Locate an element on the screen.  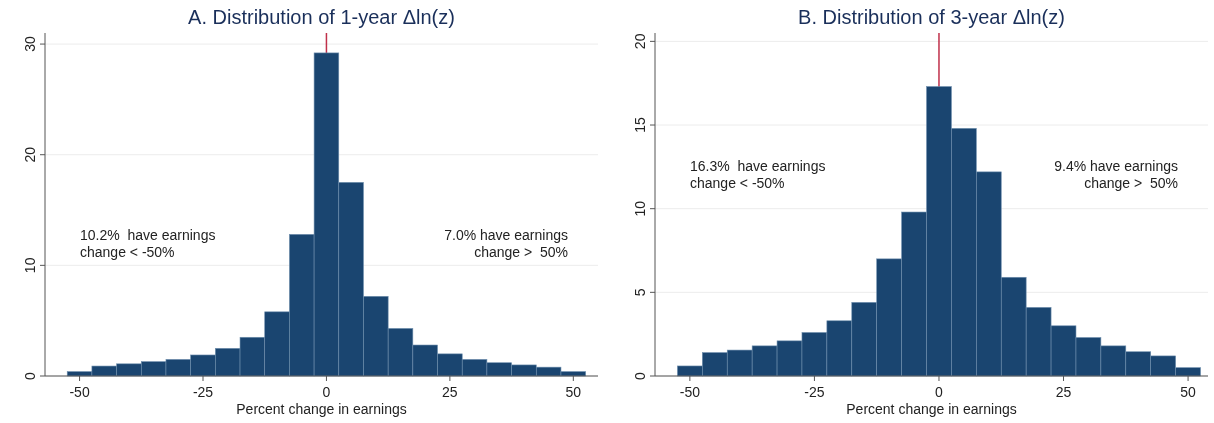
annotation: 16.3% have earnings change < -50% is located at coordinates (758, 174).